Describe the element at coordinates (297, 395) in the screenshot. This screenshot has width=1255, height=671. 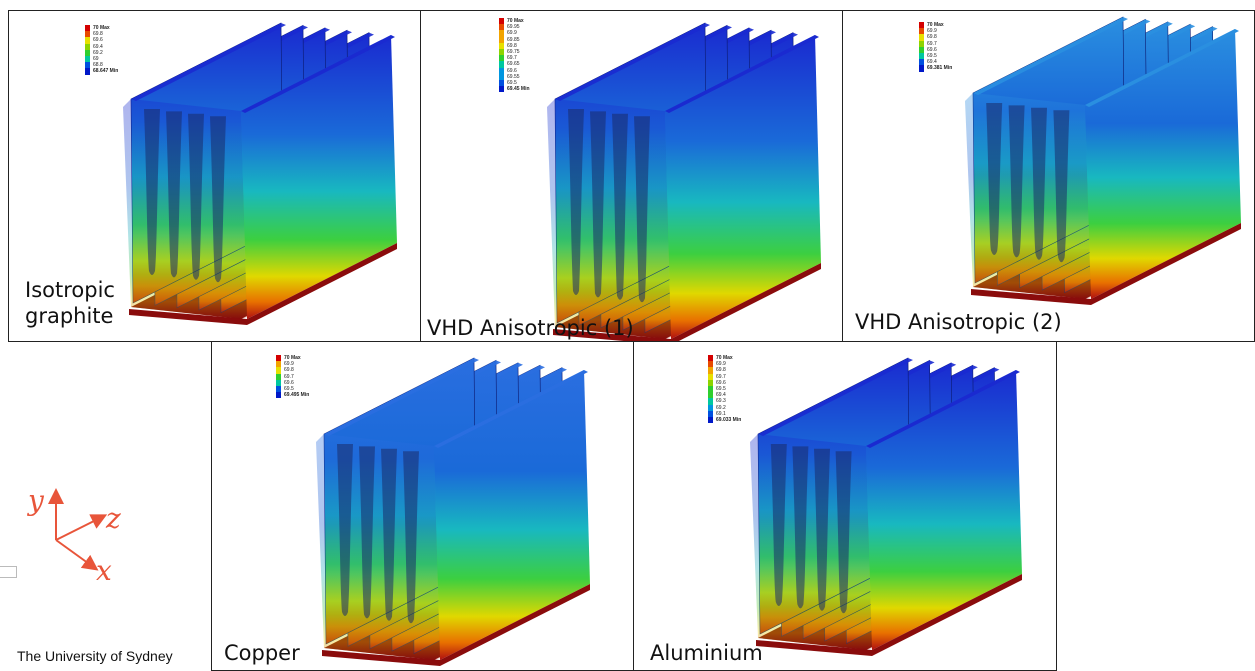
I see `legend-value: 69.495 Min` at that location.